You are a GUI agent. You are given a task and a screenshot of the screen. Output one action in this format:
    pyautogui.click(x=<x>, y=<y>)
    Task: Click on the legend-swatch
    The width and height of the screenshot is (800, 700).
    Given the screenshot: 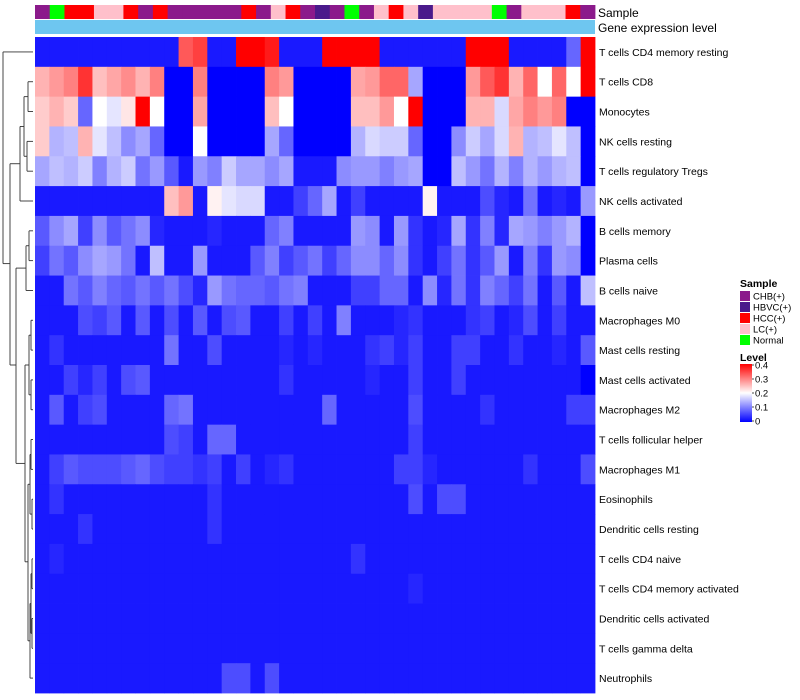 What is the action you would take?
    pyautogui.click(x=745, y=307)
    